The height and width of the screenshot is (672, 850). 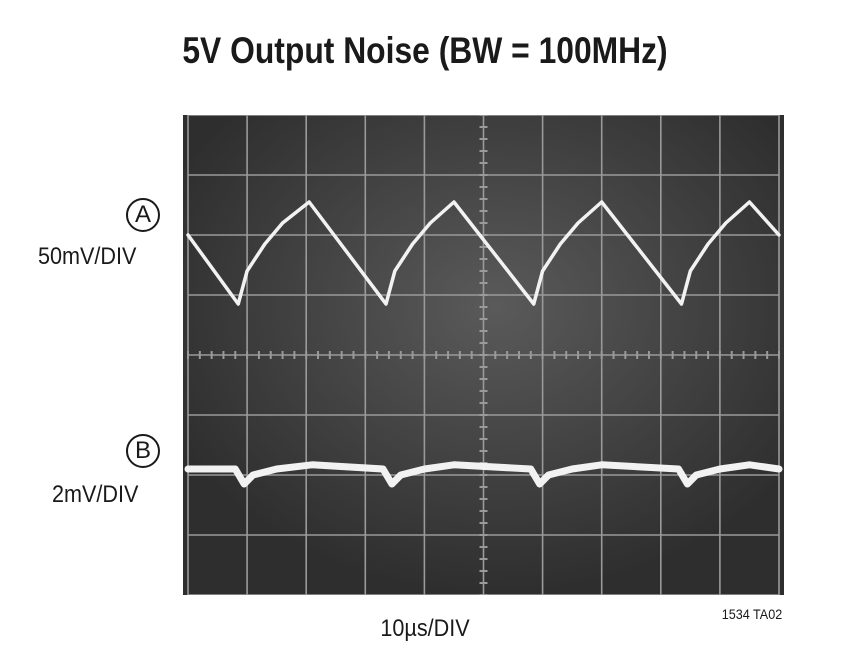 What do you see at coordinates (483, 253) in the screenshot?
I see `trace-a` at bounding box center [483, 253].